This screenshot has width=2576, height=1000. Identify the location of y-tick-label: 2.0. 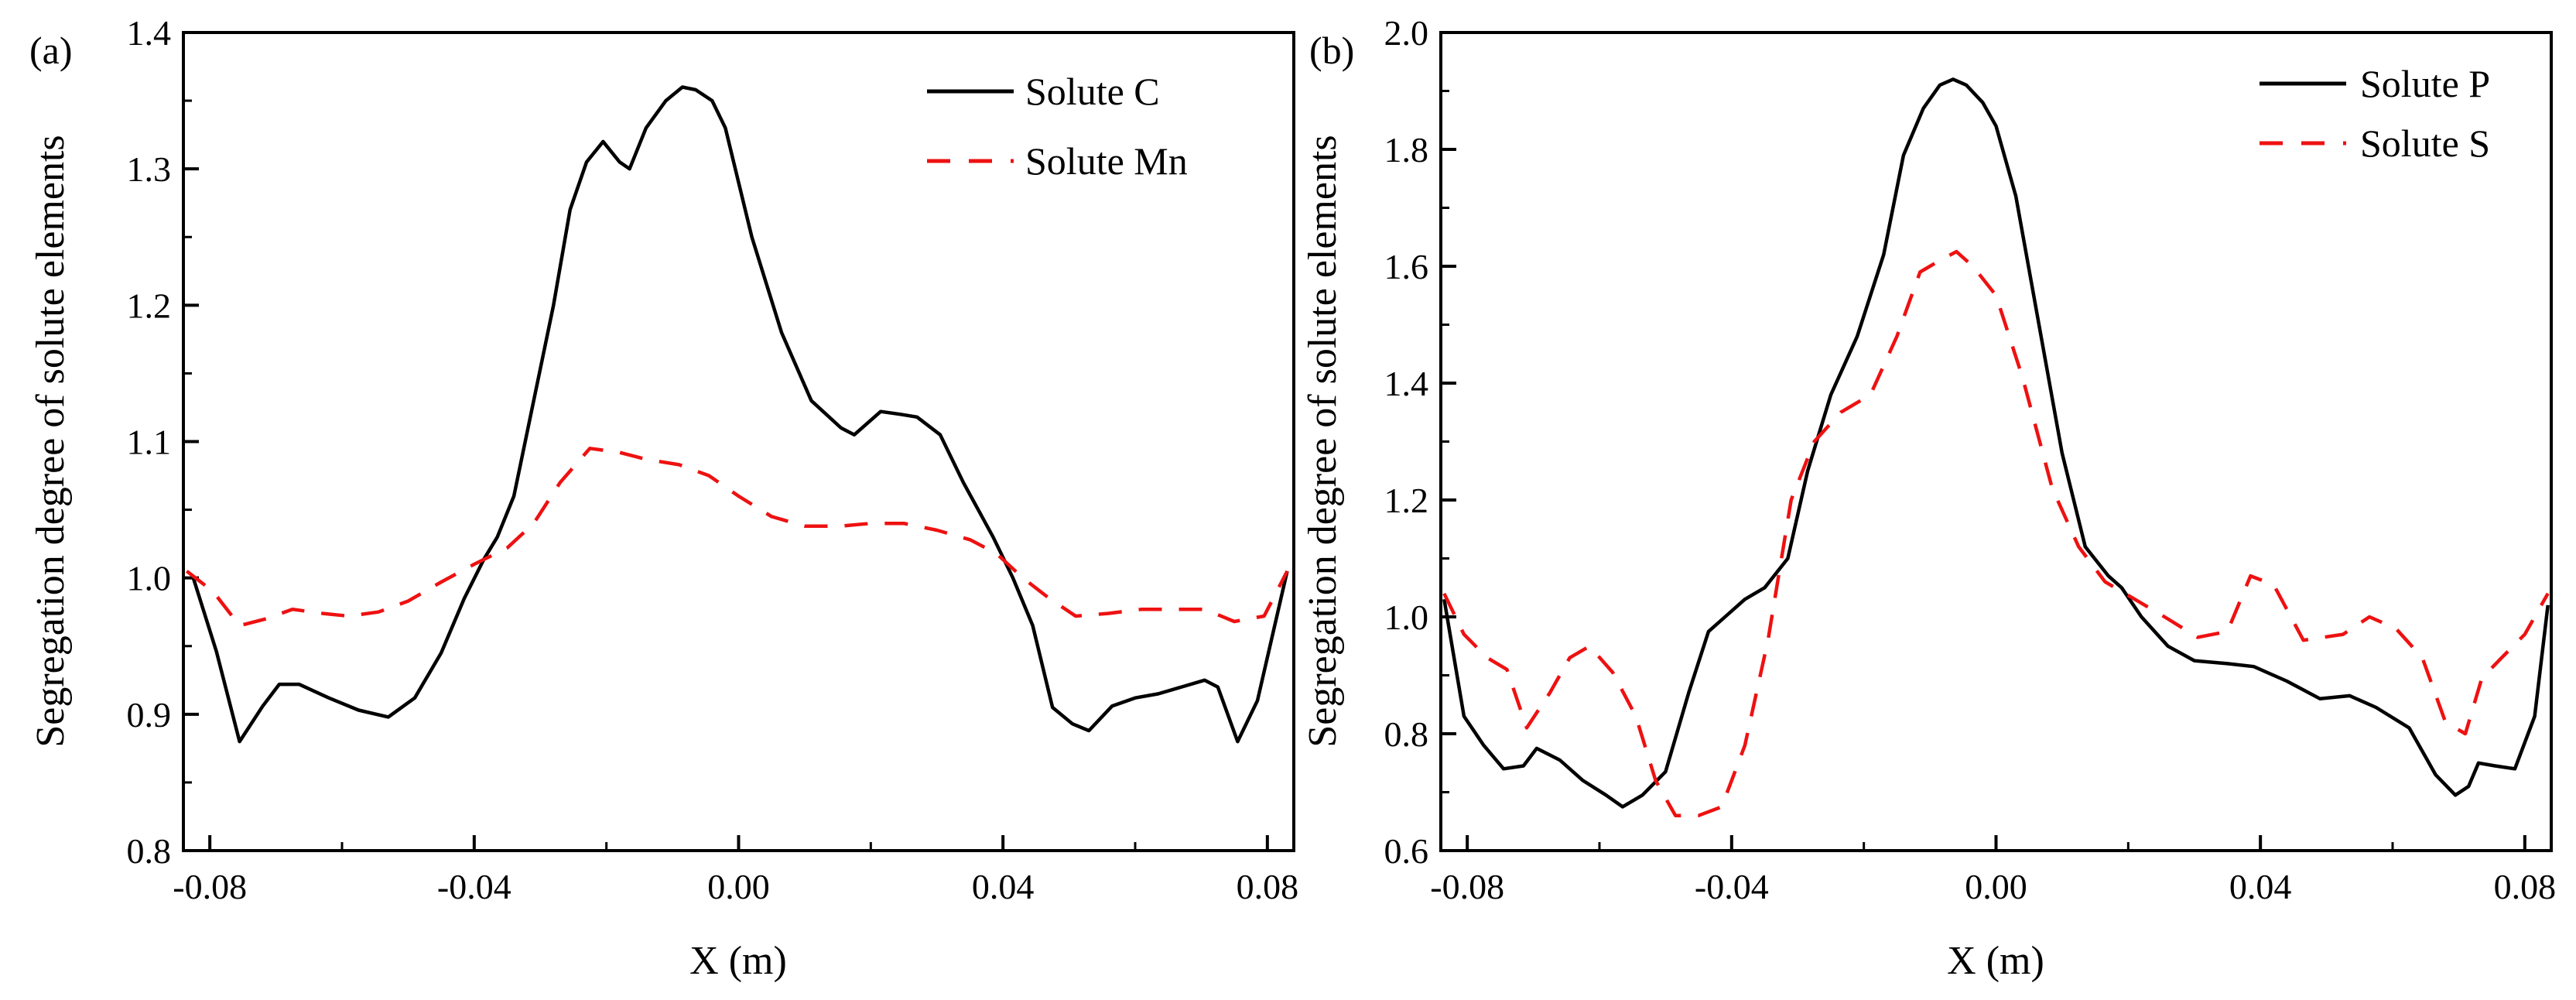
(1407, 33).